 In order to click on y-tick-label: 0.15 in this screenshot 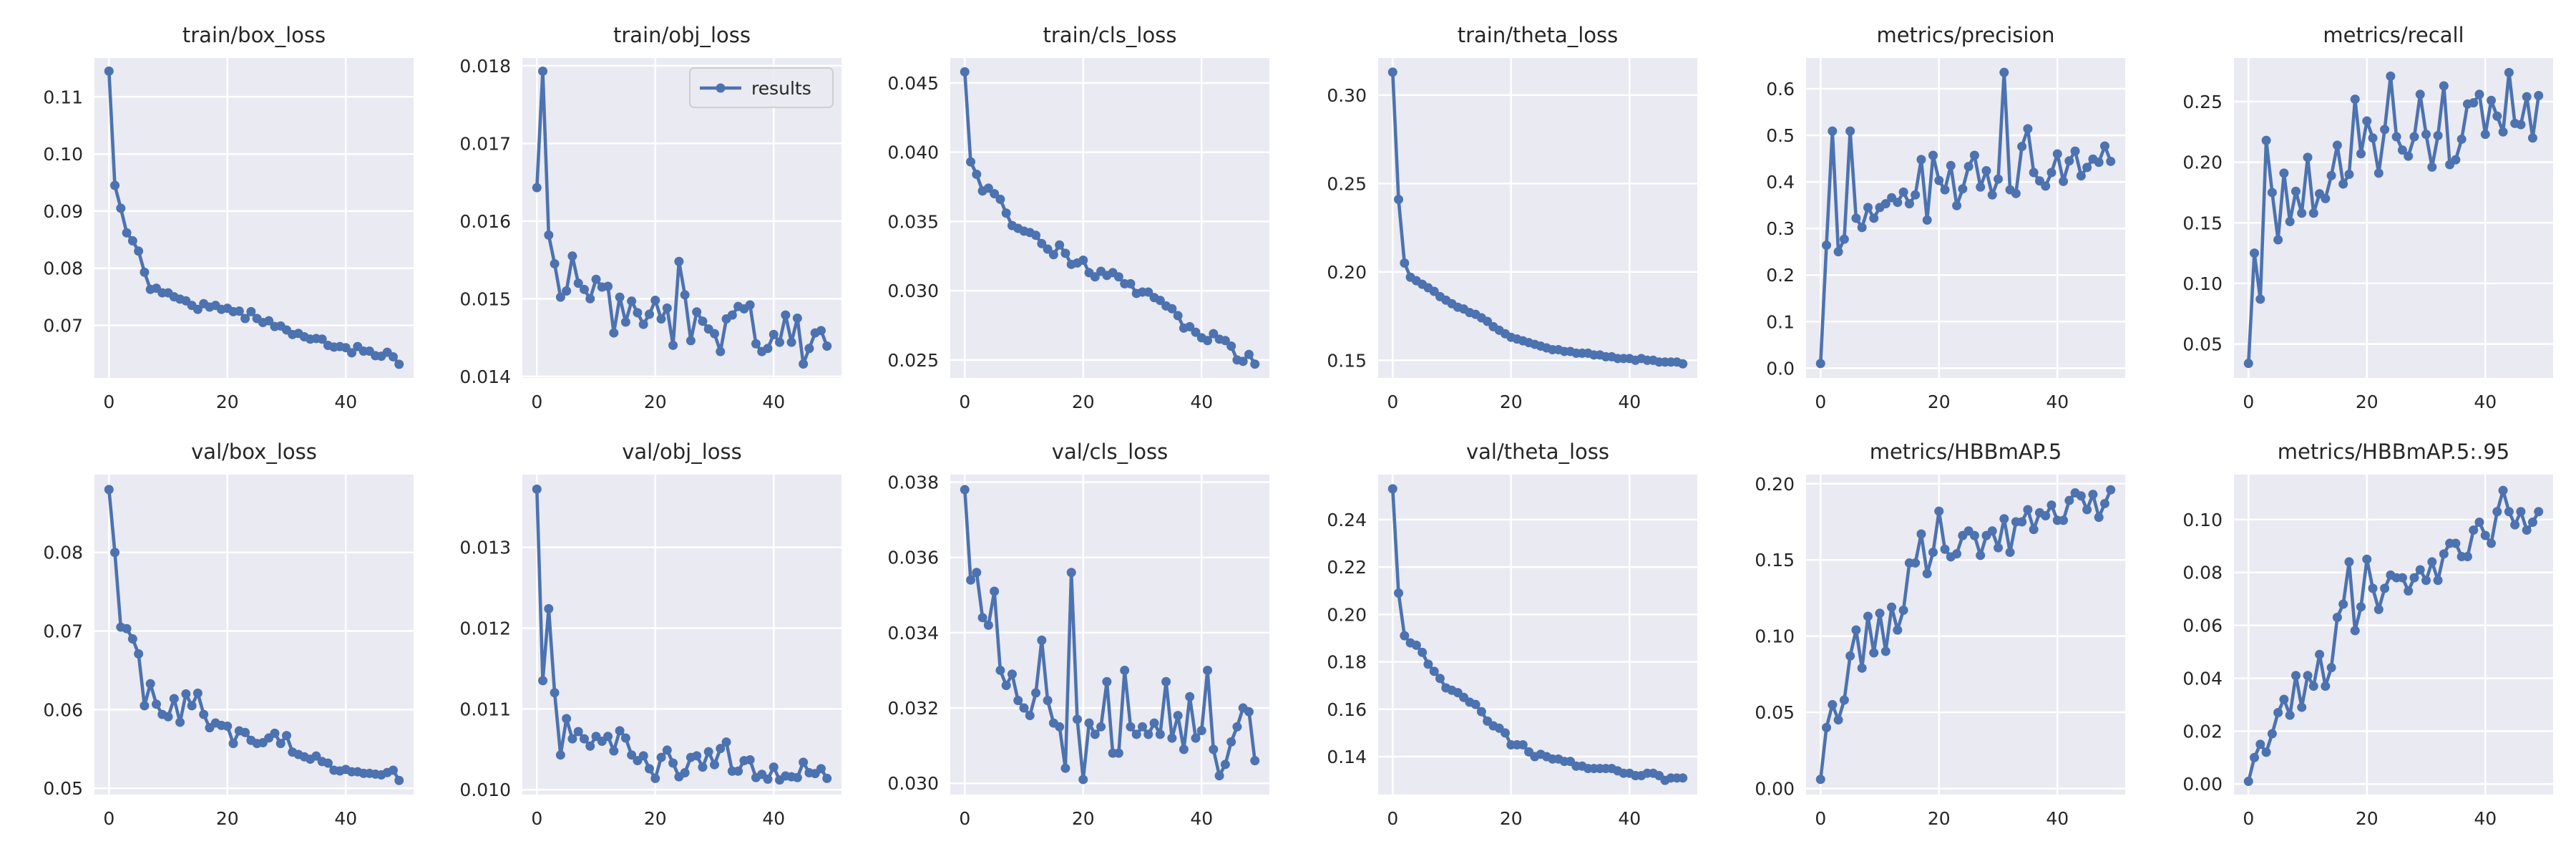, I will do `click(1775, 560)`.